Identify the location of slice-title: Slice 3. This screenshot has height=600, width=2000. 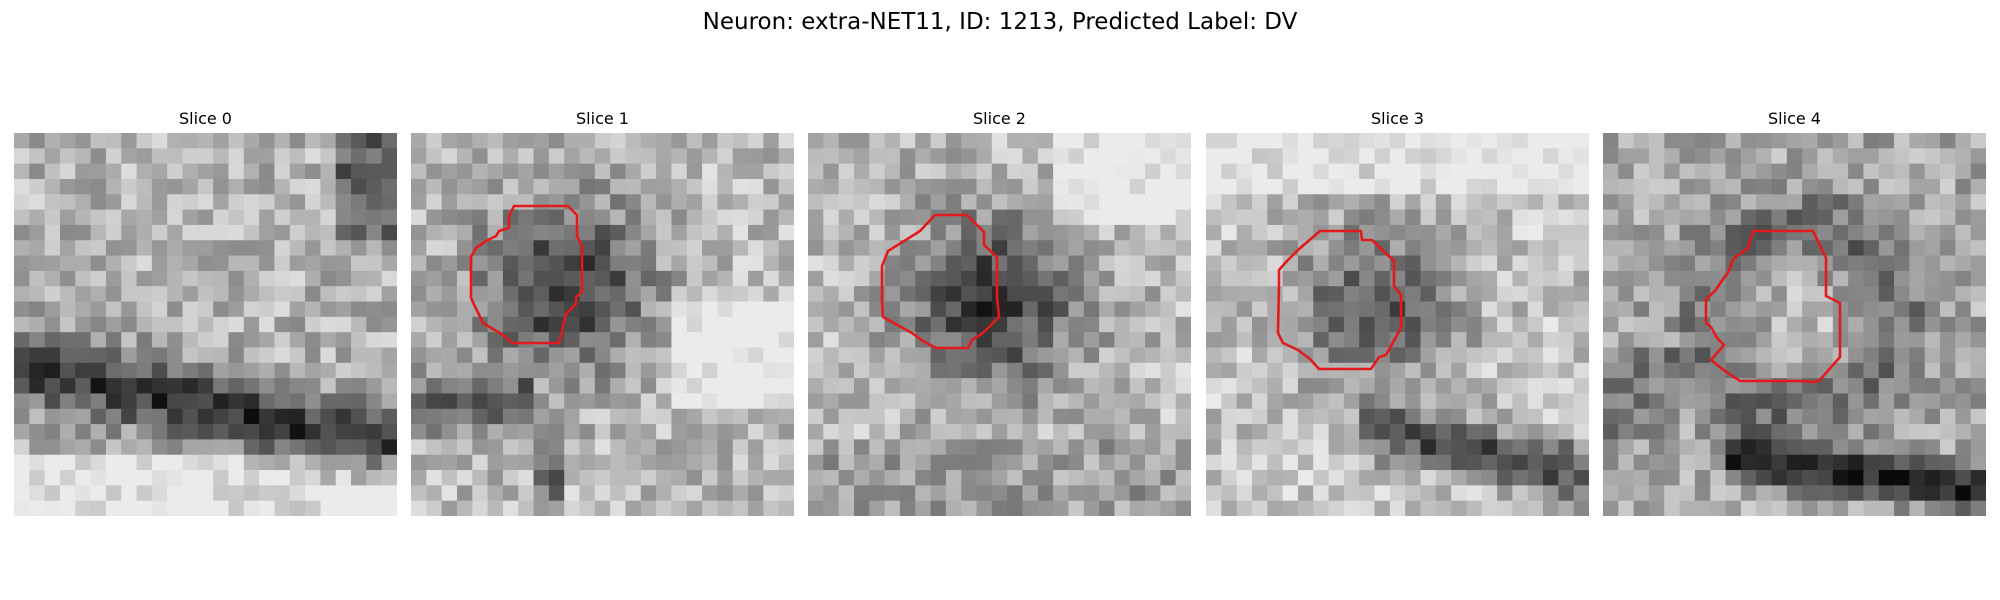
(1397, 118).